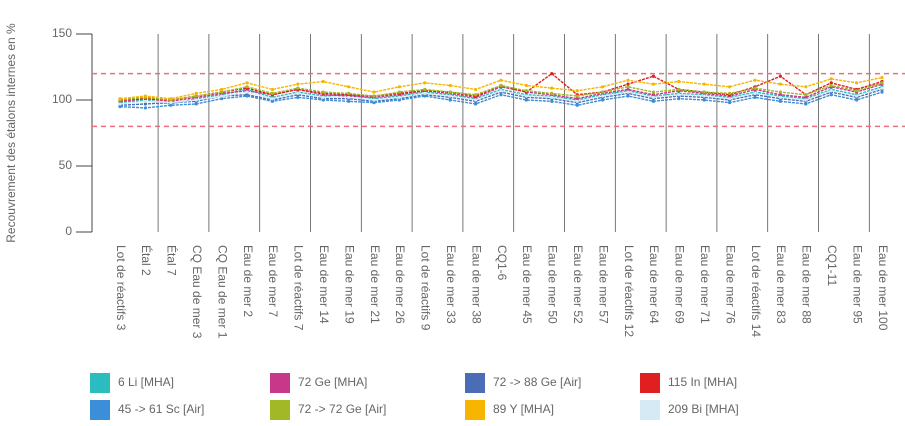 The height and width of the screenshot is (426, 905). I want to click on x-tick-label: Lot de réactifs 12, so click(629, 291).